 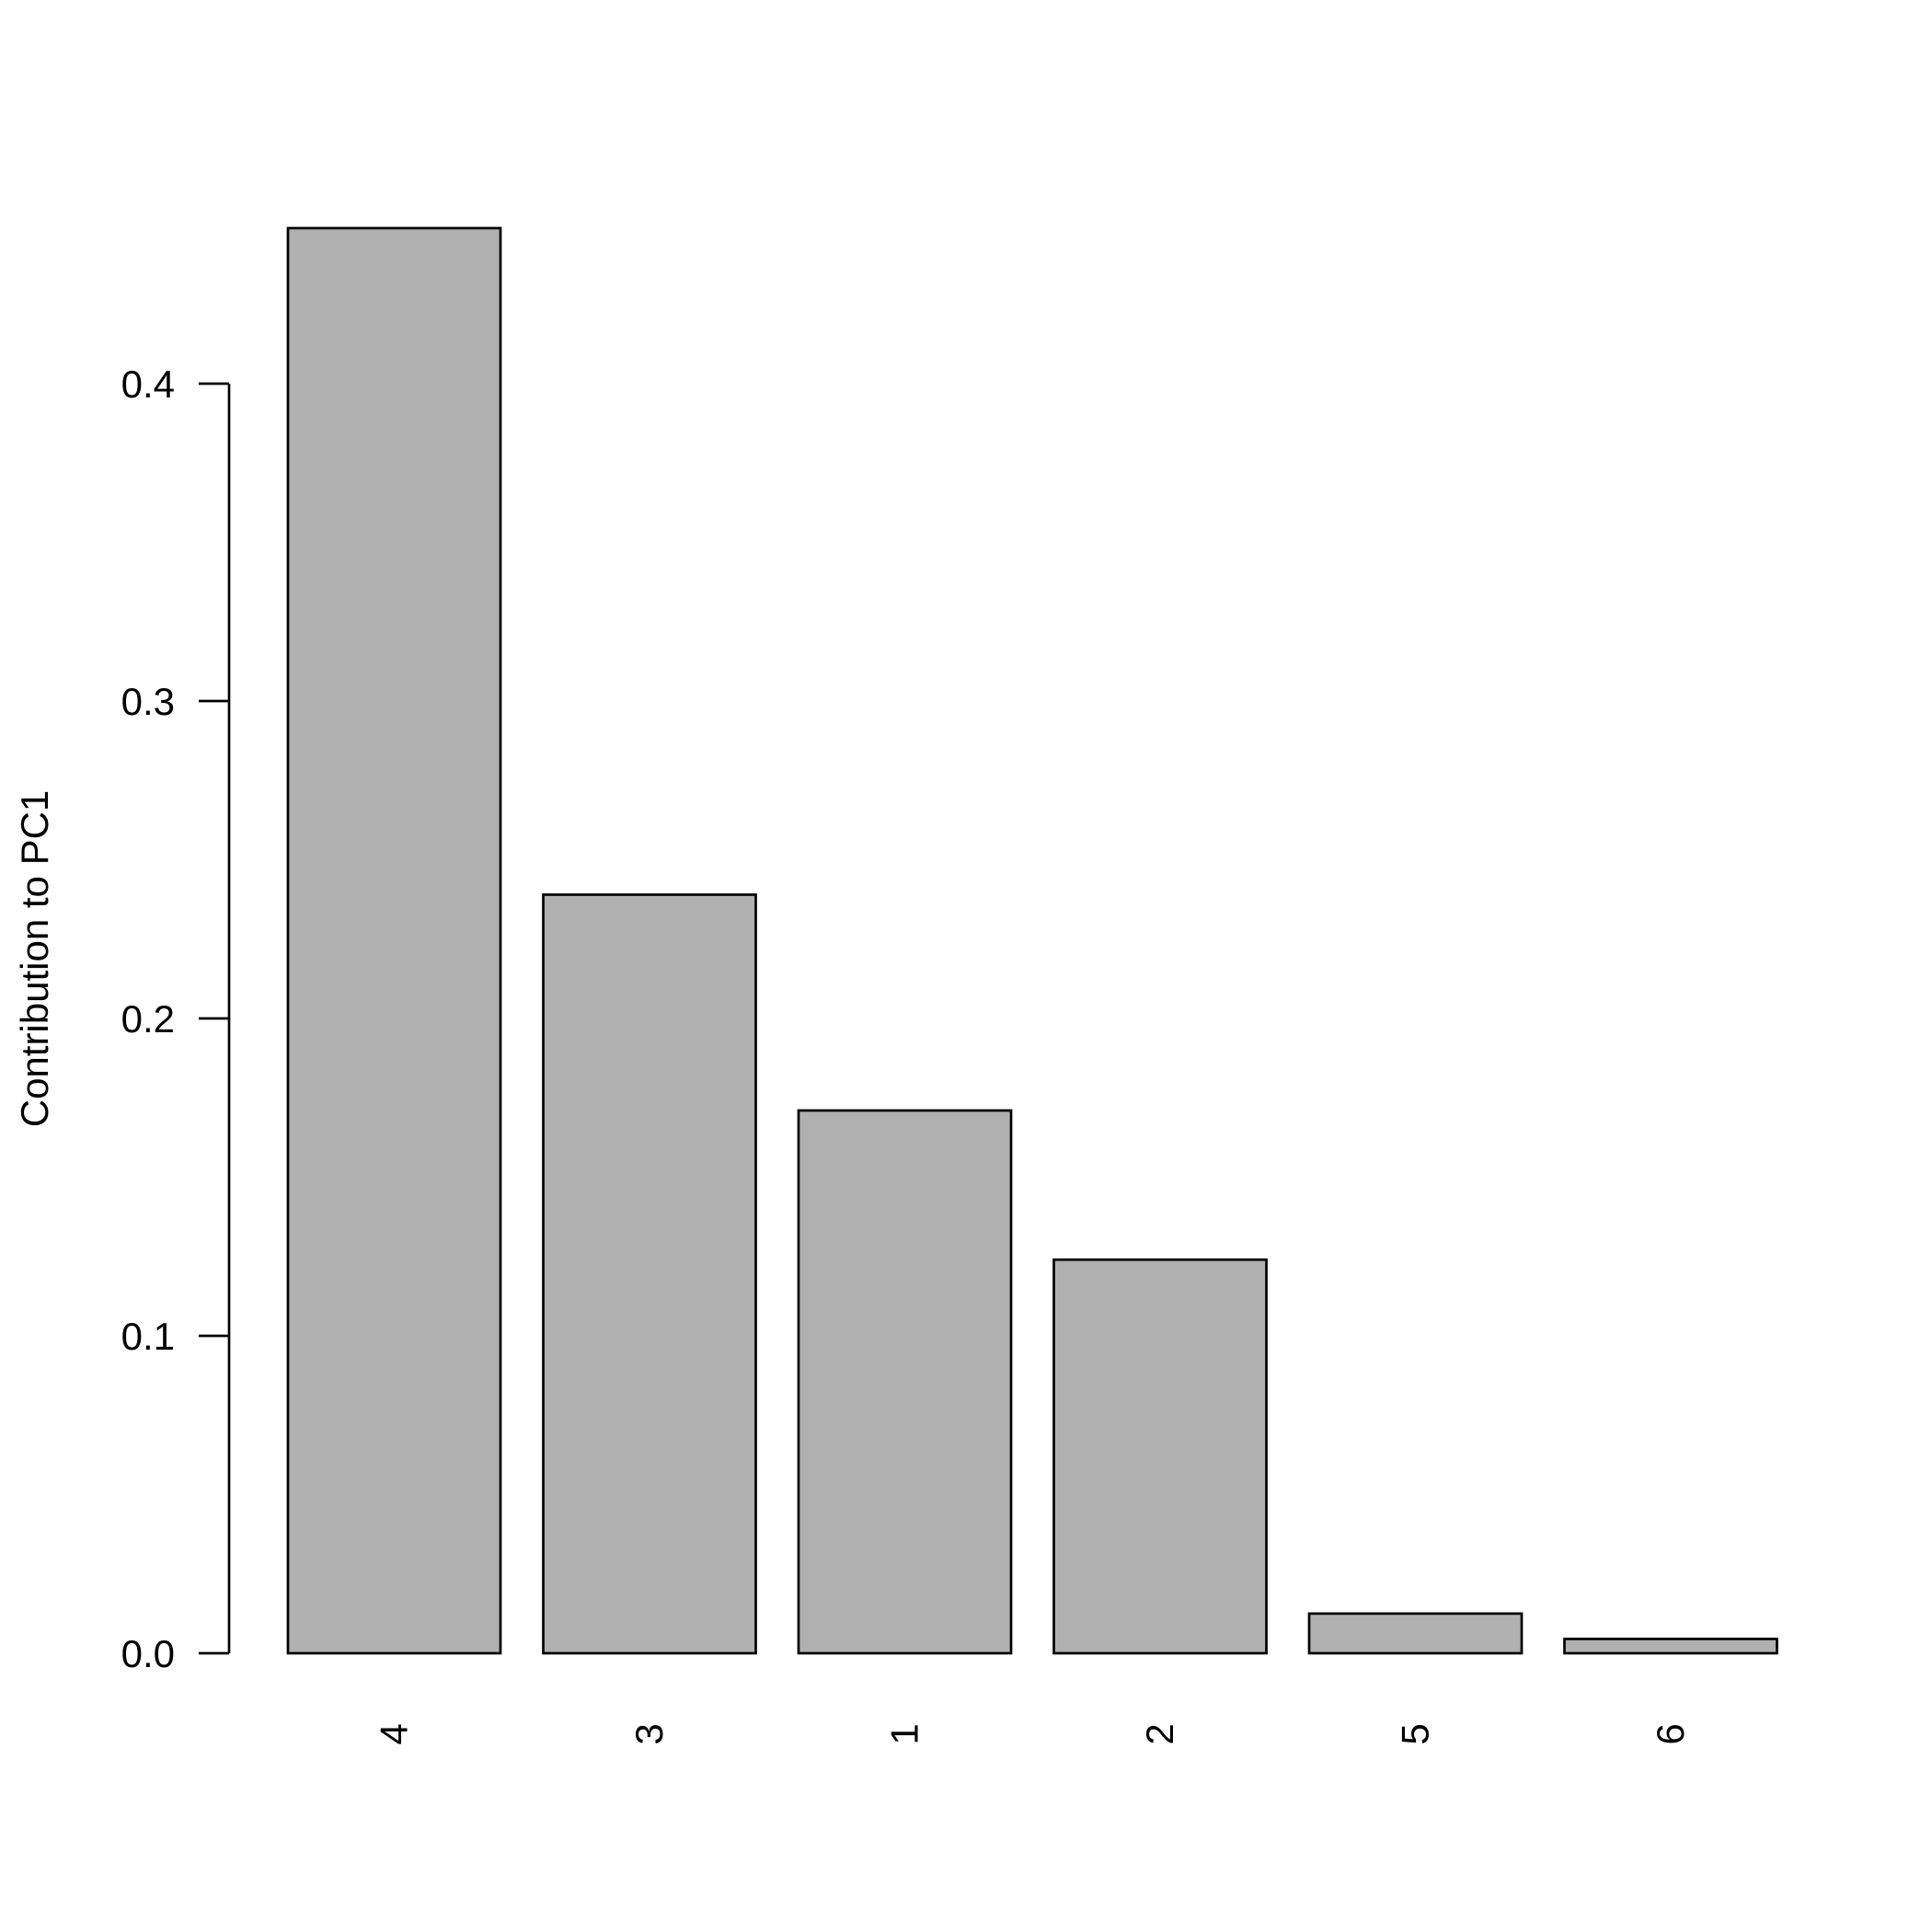 What do you see at coordinates (34, 959) in the screenshot?
I see `y-axis-label: Contribution to PC1` at bounding box center [34, 959].